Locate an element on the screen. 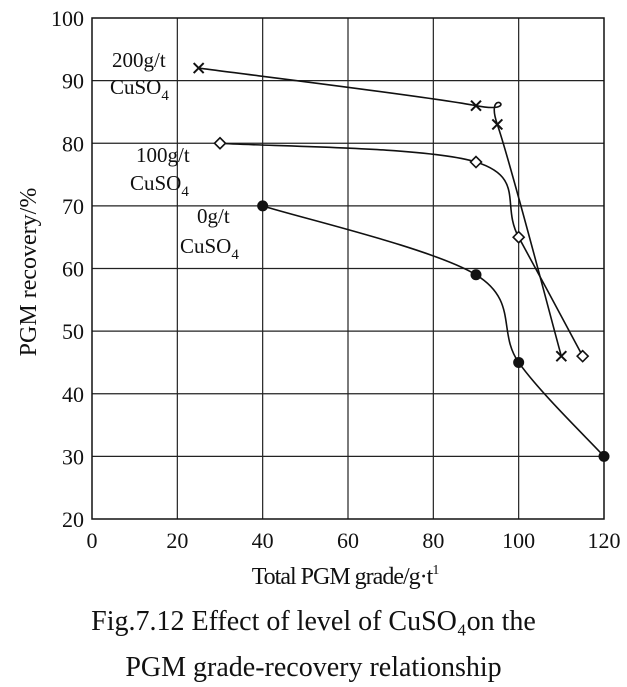 This screenshot has width=627, height=687. y-tick-label: 50 is located at coordinates (73, 331).